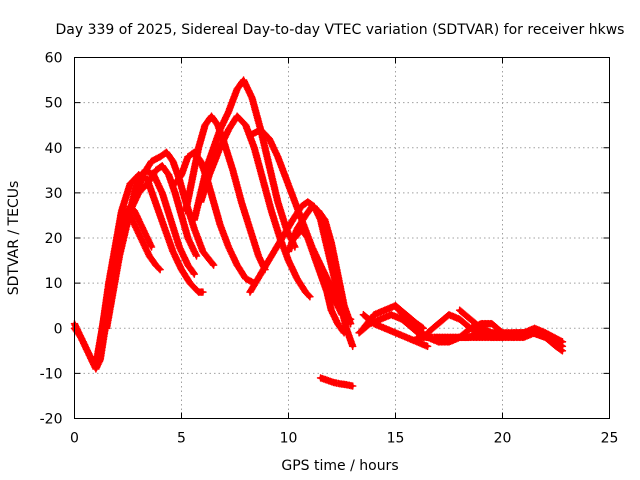 This screenshot has height=480, width=640. Describe the element at coordinates (503, 439) in the screenshot. I see `x-tick-label: 20` at that location.